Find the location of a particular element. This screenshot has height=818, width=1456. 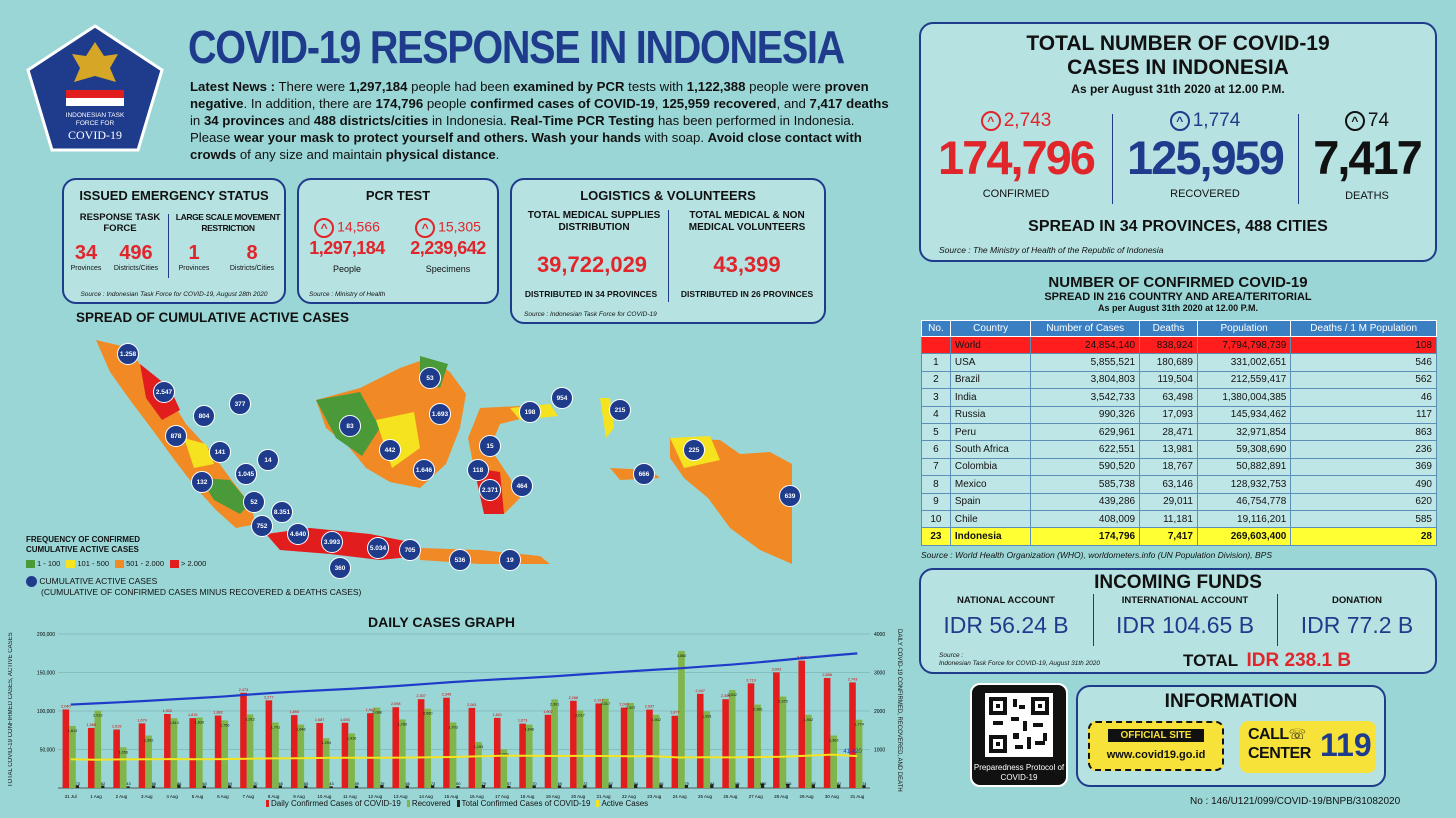

table-cell: 408,009 is located at coordinates (1085, 519).